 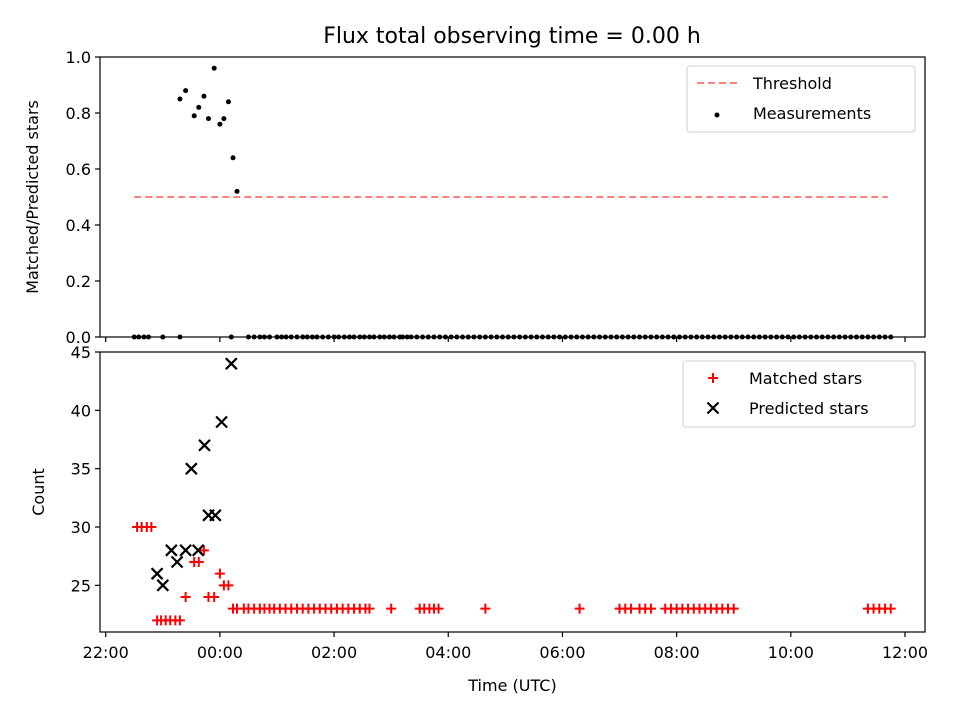 I want to click on series-matched-stars, so click(x=514, y=574).